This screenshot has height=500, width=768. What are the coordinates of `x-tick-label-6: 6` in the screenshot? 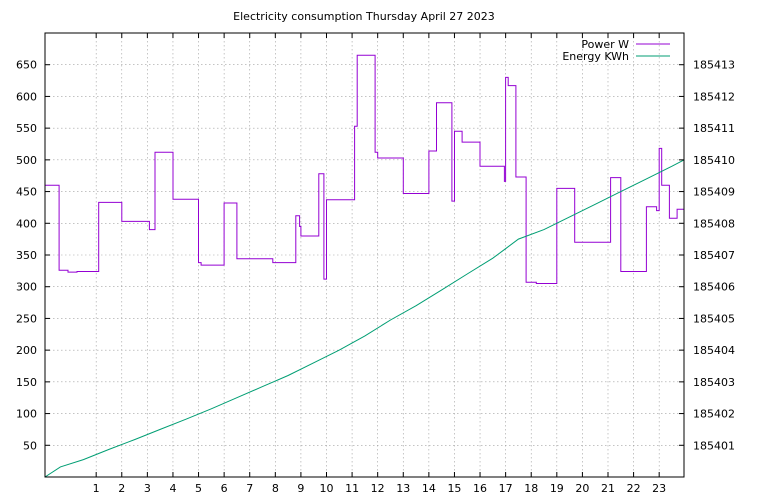 It's located at (224, 488).